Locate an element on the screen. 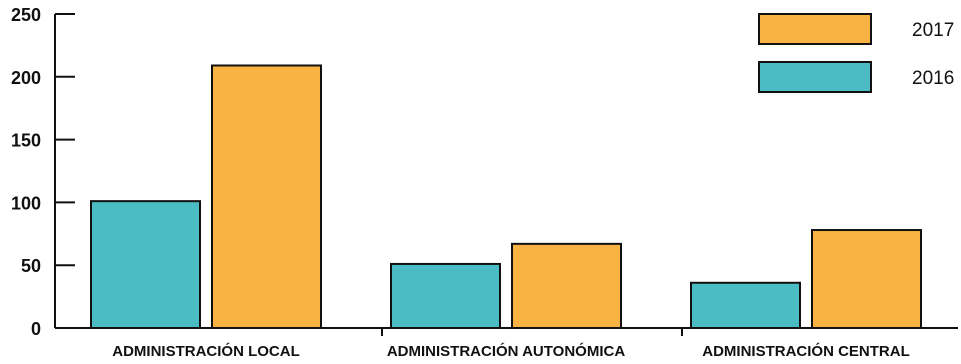  x-category-label: ADMINISTRACIÓN AUTONÓMICA is located at coordinates (506, 351).